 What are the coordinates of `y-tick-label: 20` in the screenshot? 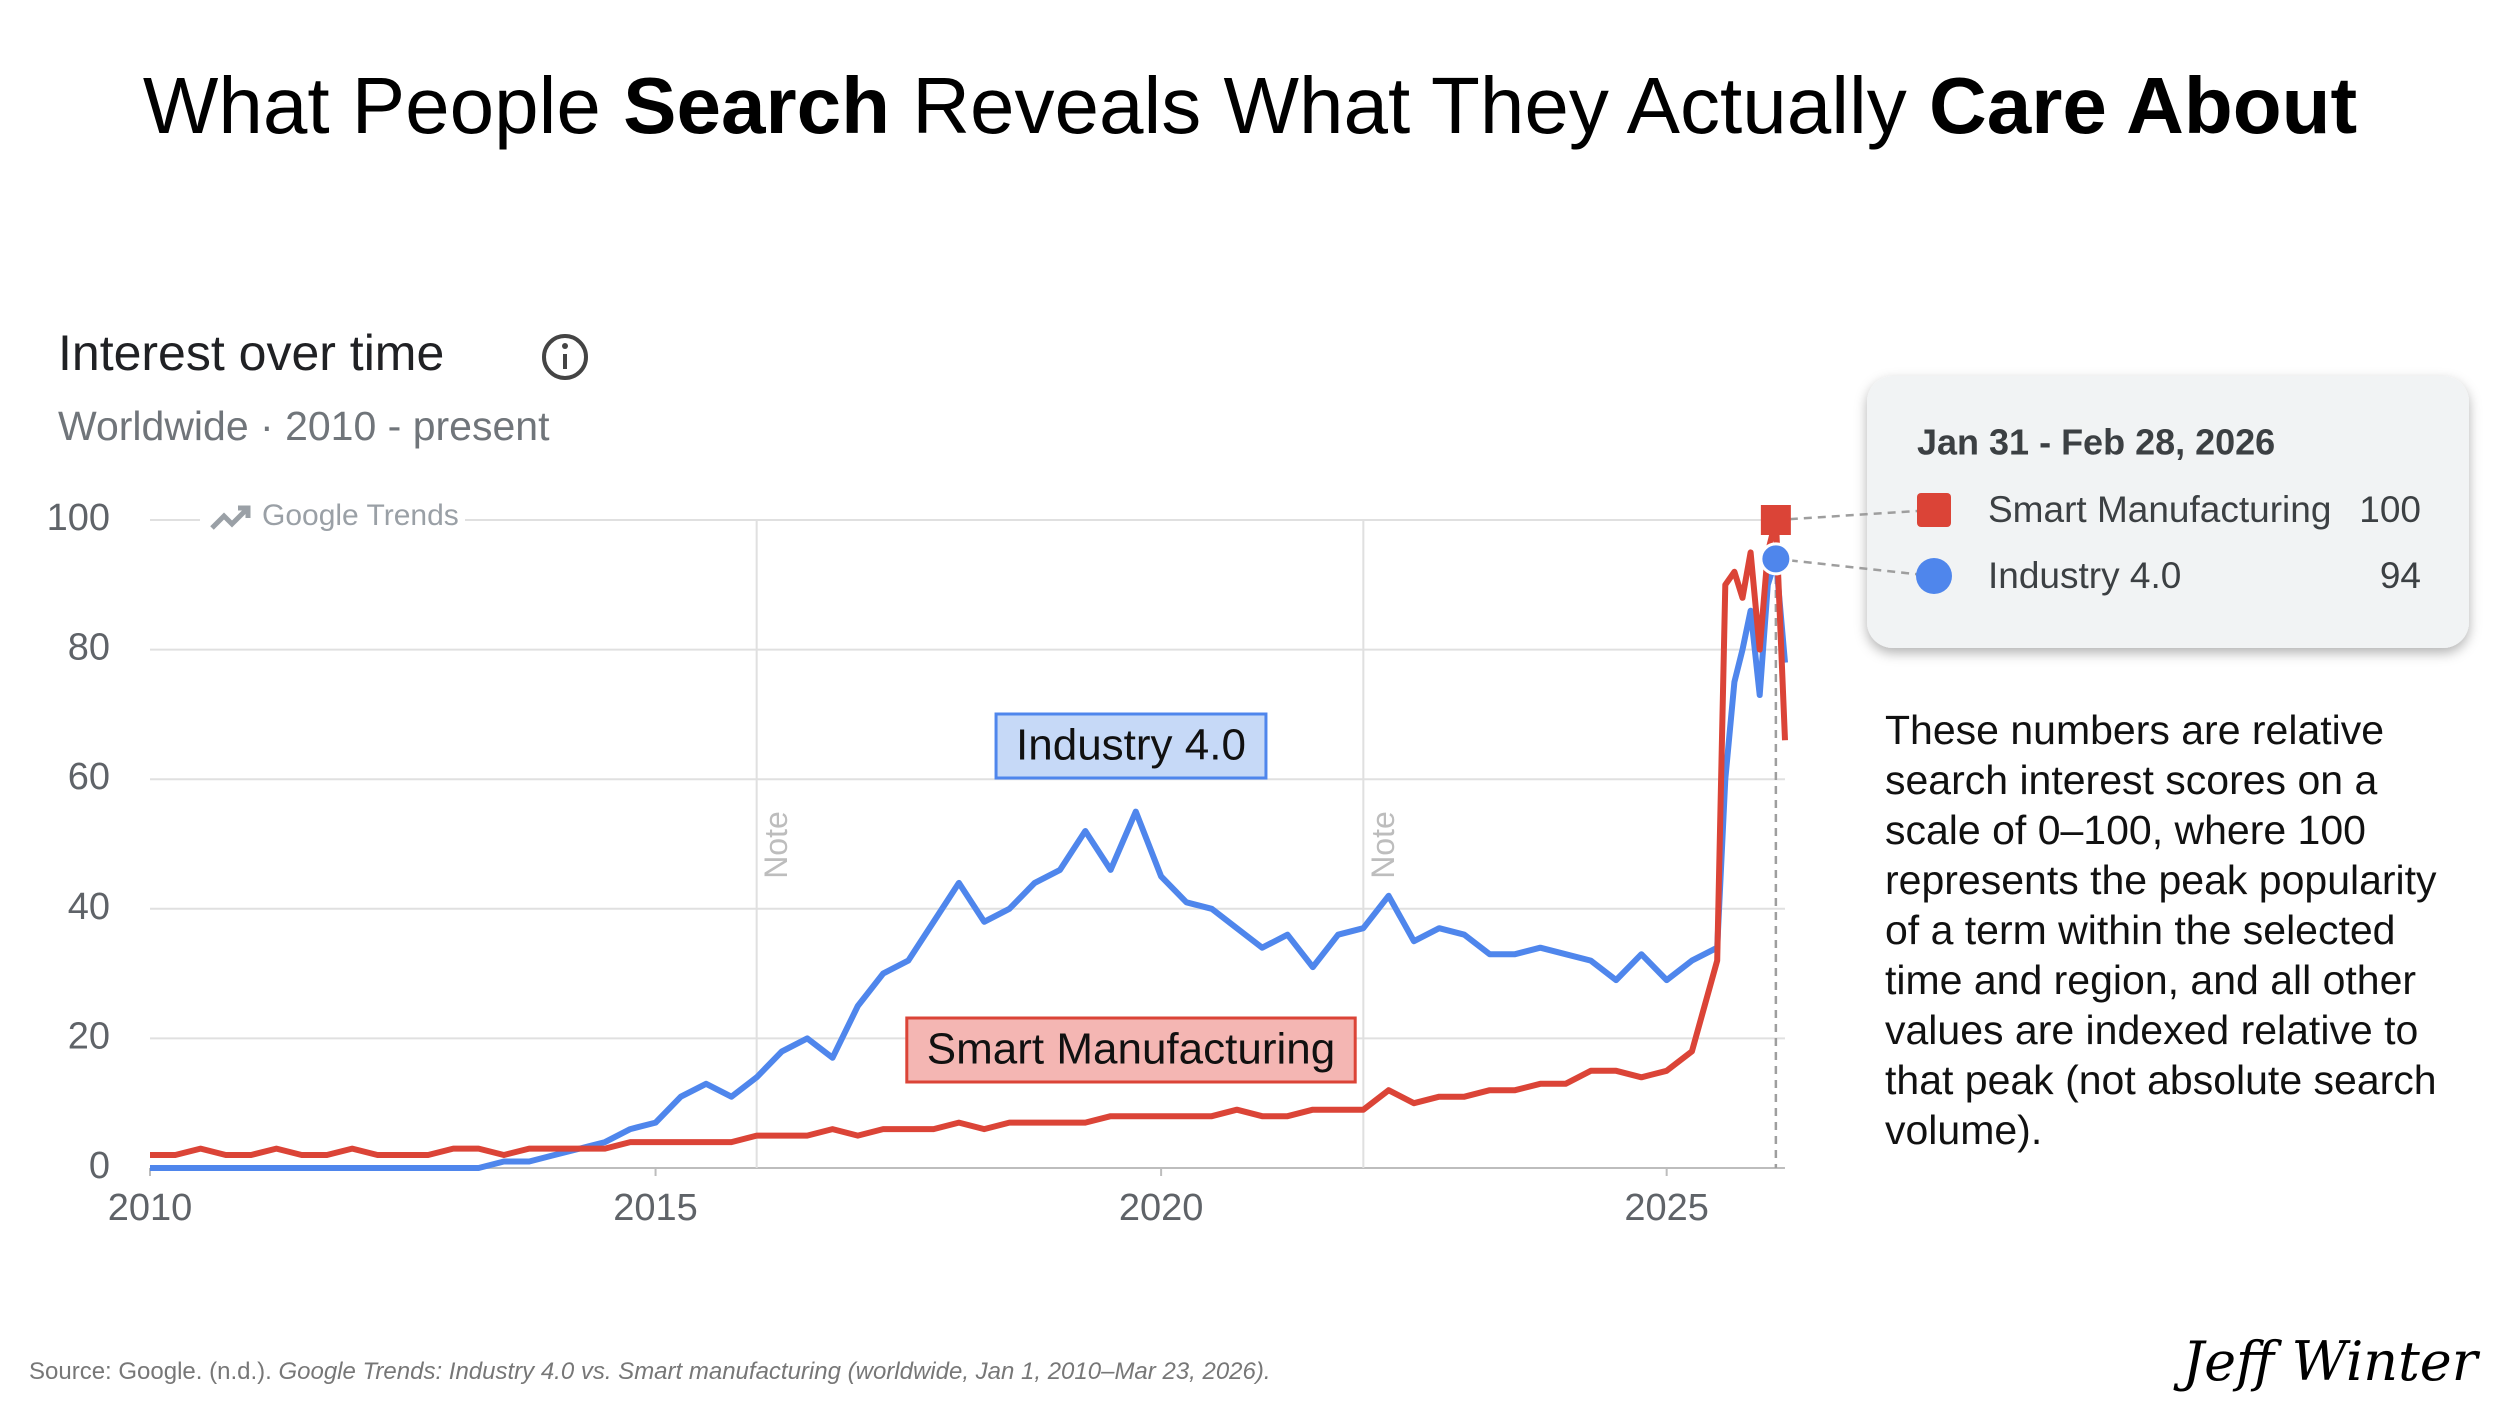 It's located at (89, 1036).